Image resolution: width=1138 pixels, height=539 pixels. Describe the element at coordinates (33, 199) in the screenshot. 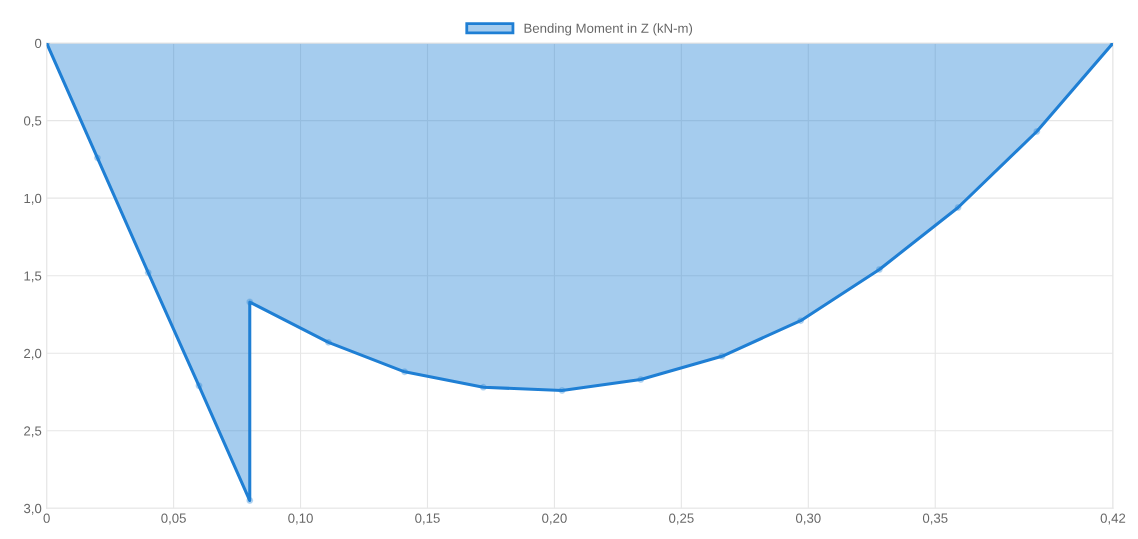

I see `y-tick-label: 1,0` at that location.